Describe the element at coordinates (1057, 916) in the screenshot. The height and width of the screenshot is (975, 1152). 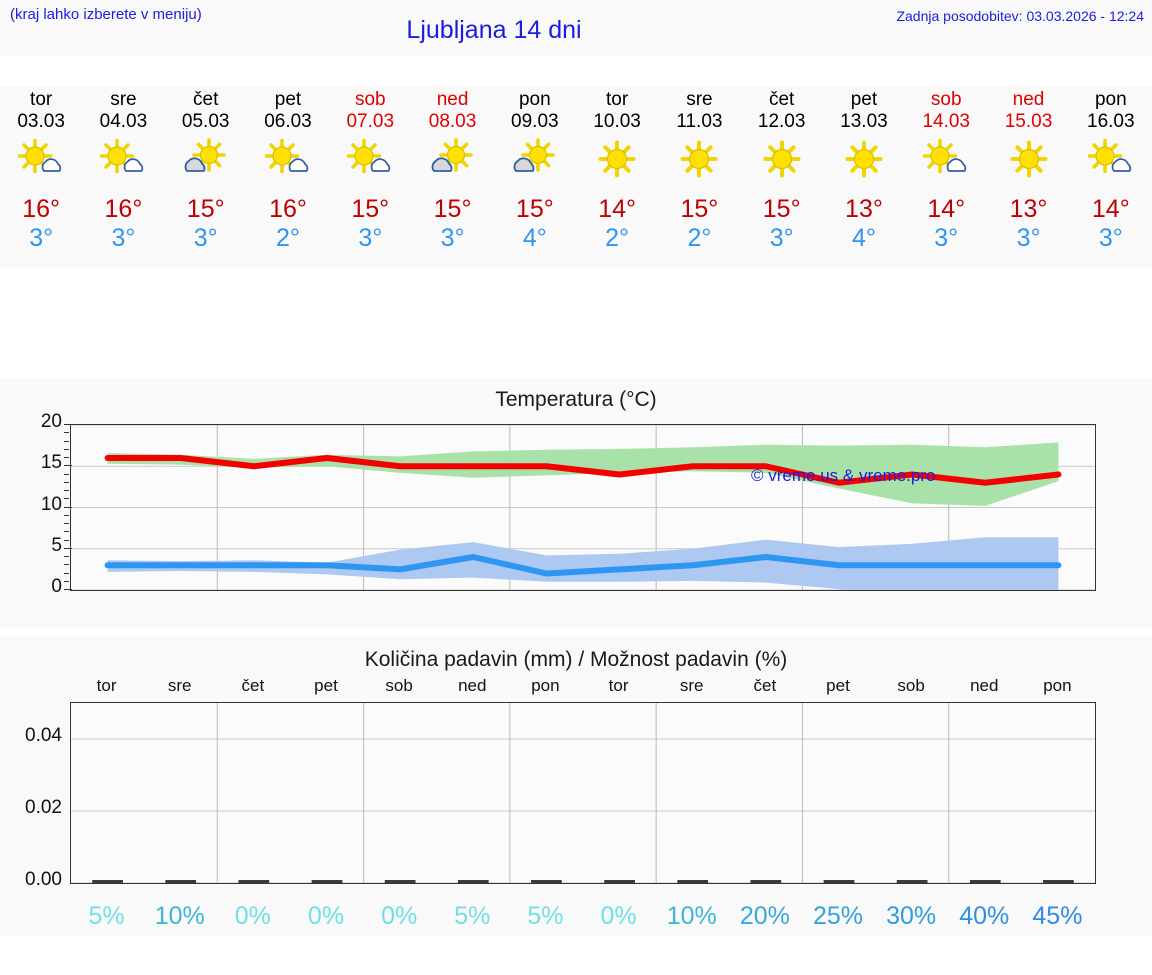
I see `precipitation-probability-label: 45%` at that location.